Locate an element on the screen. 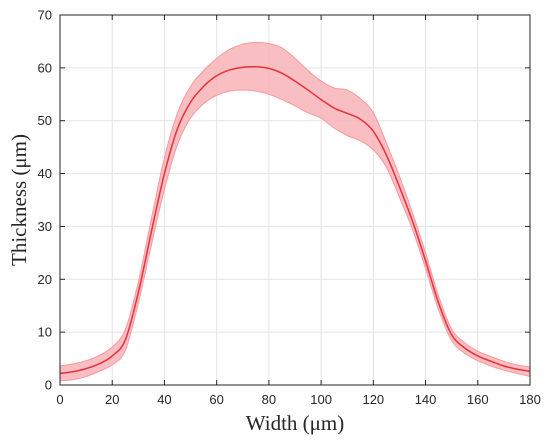 The height and width of the screenshot is (442, 550). x-tick-label: 120 is located at coordinates (373, 399).